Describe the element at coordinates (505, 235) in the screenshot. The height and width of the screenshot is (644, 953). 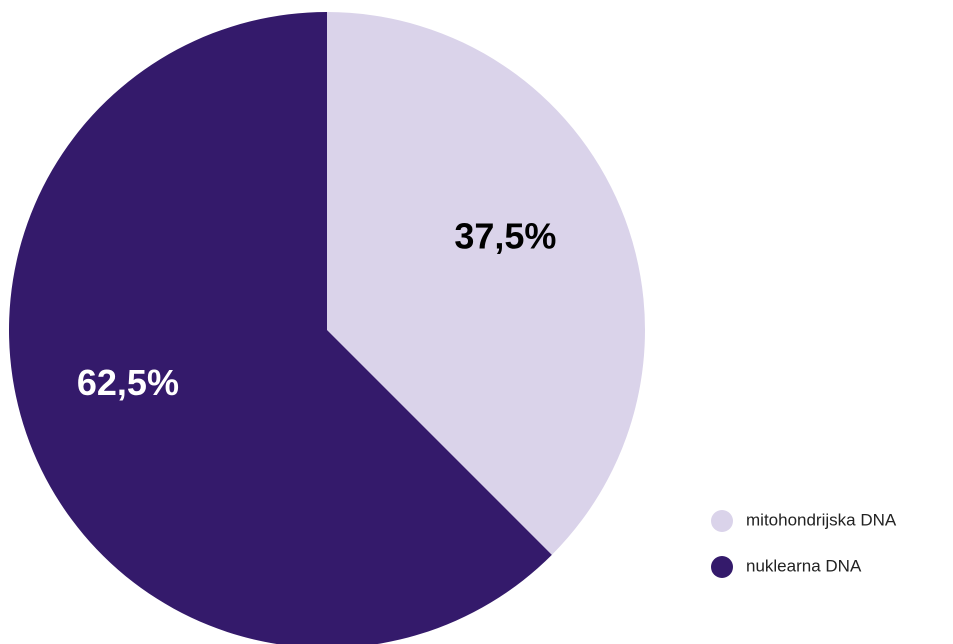
I see `slice-value-label: 37,5%` at that location.